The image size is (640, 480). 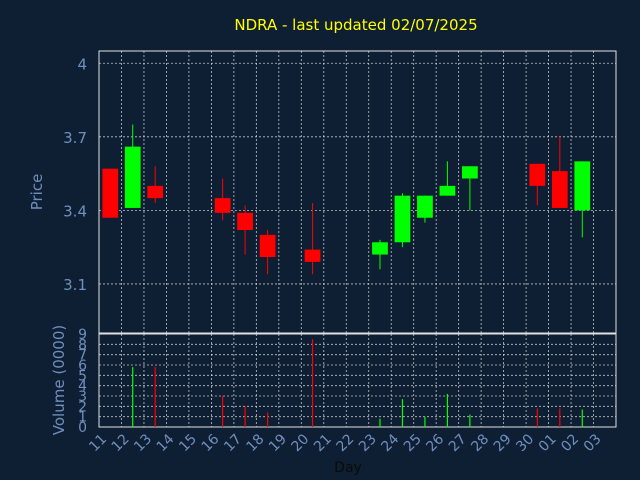 I want to click on price-tick-label: 3.1, so click(x=75, y=285).